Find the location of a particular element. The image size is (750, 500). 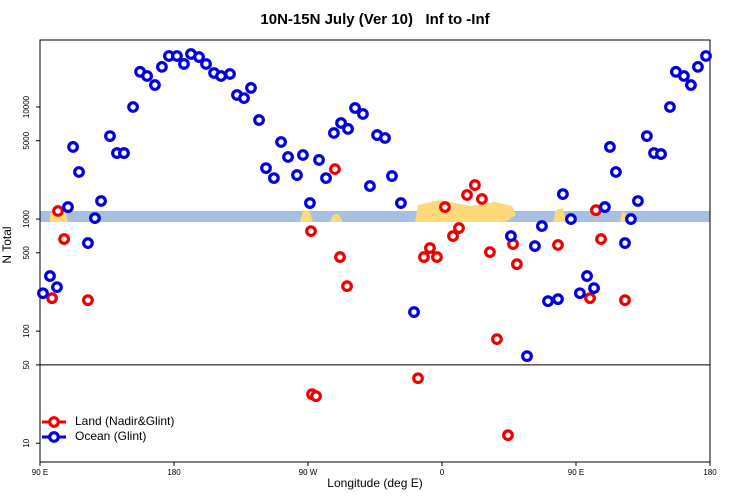

x-tick-label: 0 is located at coordinates (442, 472).